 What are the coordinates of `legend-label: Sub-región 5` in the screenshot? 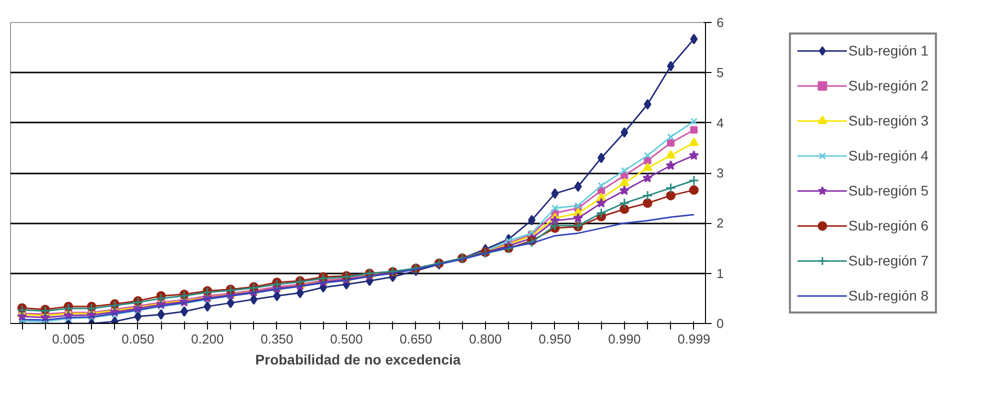 It's located at (888, 190).